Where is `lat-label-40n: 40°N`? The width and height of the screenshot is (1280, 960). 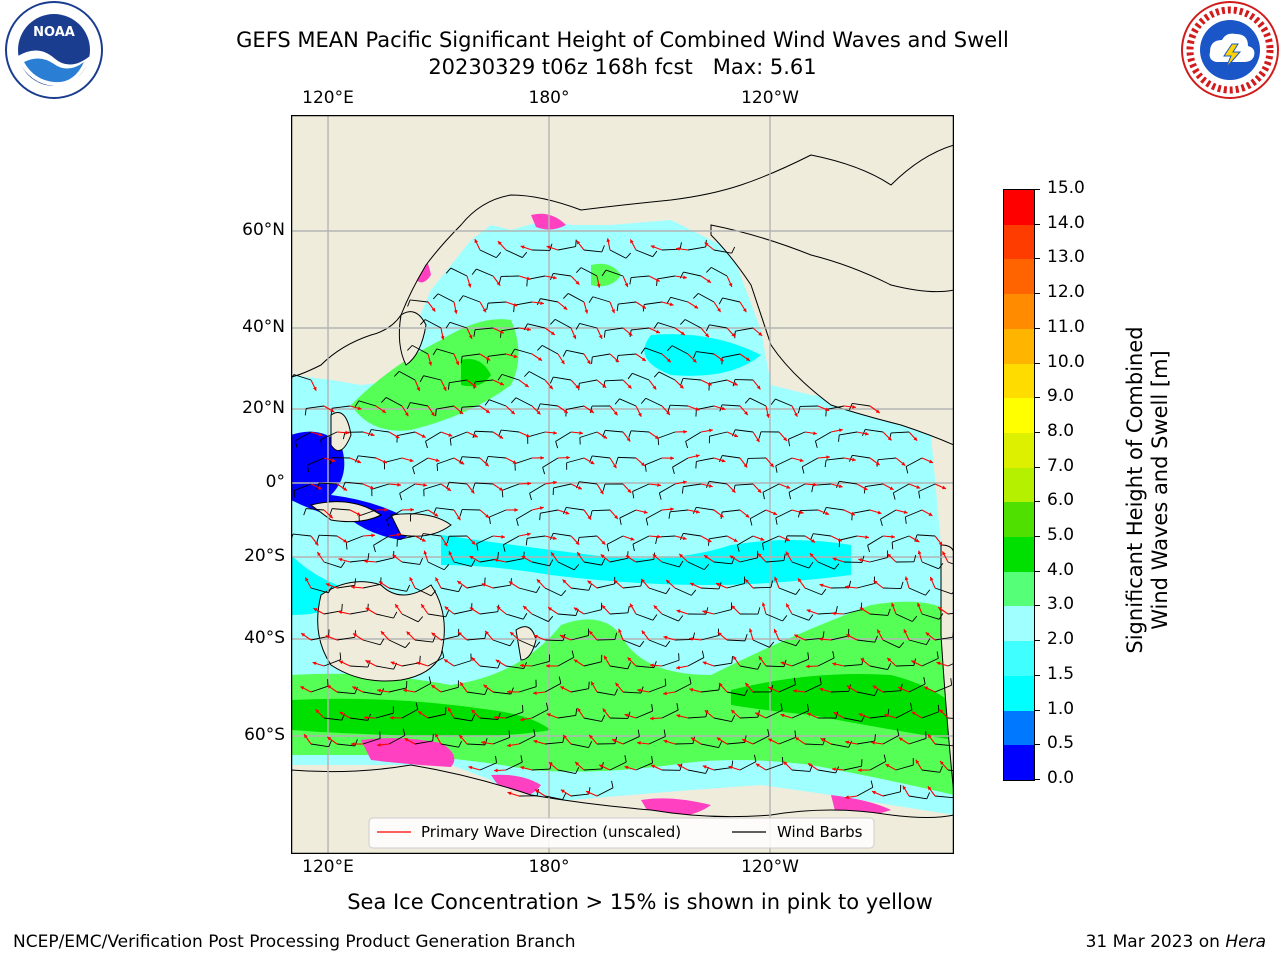 lat-label-40n: 40°N is located at coordinates (263, 327).